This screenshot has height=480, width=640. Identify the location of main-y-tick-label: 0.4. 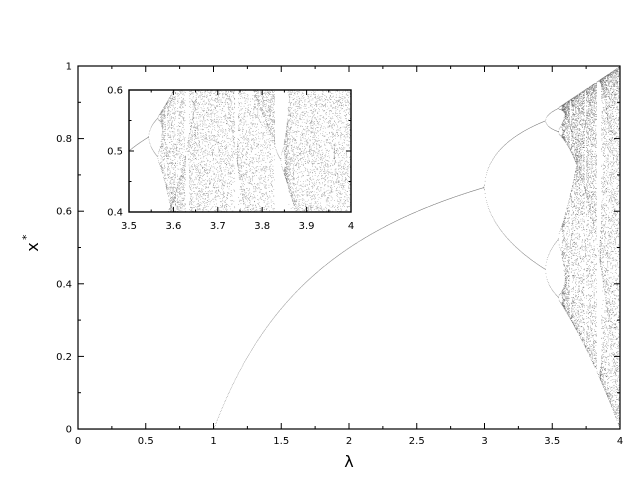
(64, 284).